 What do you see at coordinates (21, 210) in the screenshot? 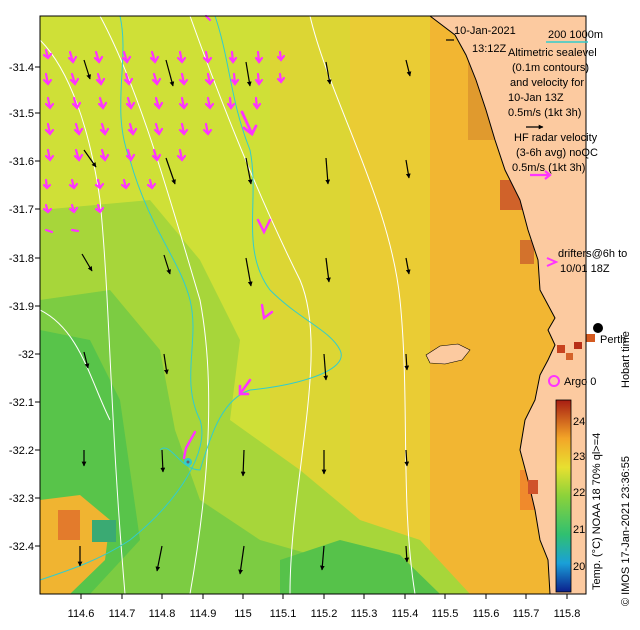
I see `y-tick-label: -31.7` at bounding box center [21, 210].